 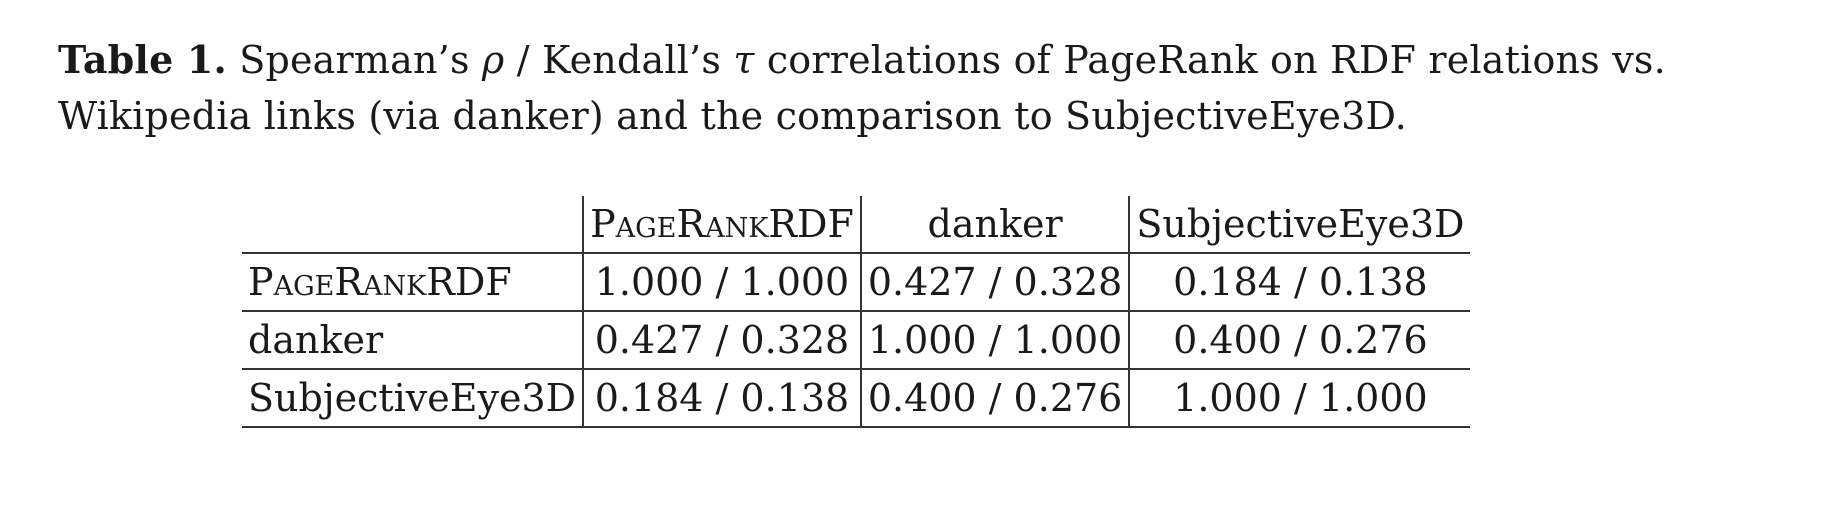 What do you see at coordinates (1299, 225) in the screenshot?
I see `column-header-subjectiveeye3d: SubjectiveEye3D` at bounding box center [1299, 225].